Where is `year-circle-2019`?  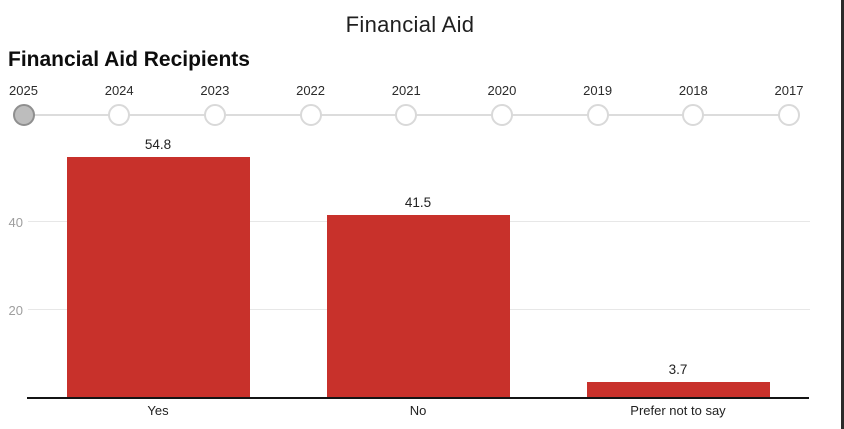
year-circle-2019 is located at coordinates (597, 115).